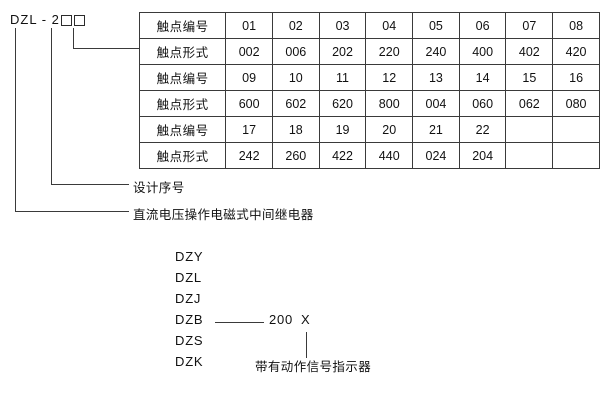 This screenshot has height=400, width=600. Describe the element at coordinates (342, 51) in the screenshot. I see `table-cell: 202` at that location.